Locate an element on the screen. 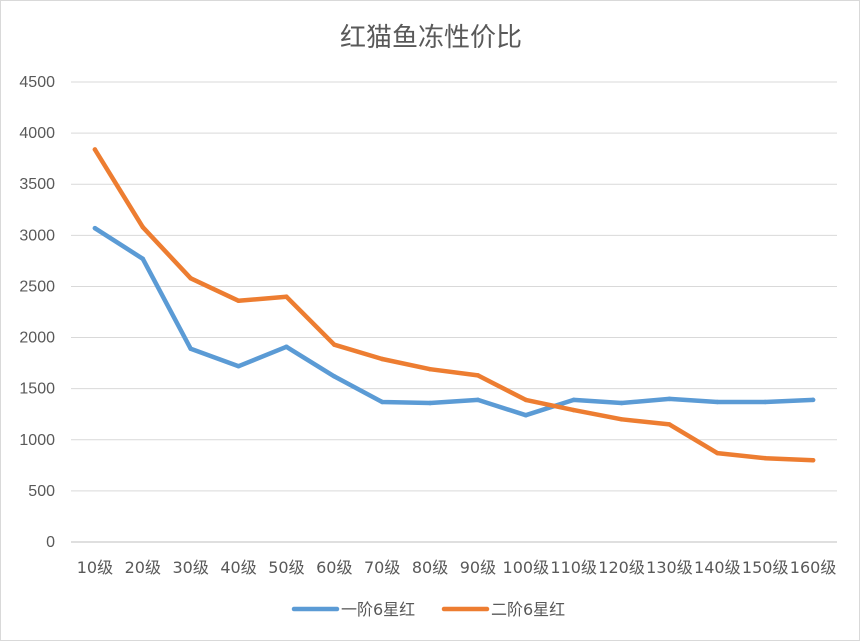 Image resolution: width=860 pixels, height=642 pixels. y-tick-label: 500 is located at coordinates (41, 491).